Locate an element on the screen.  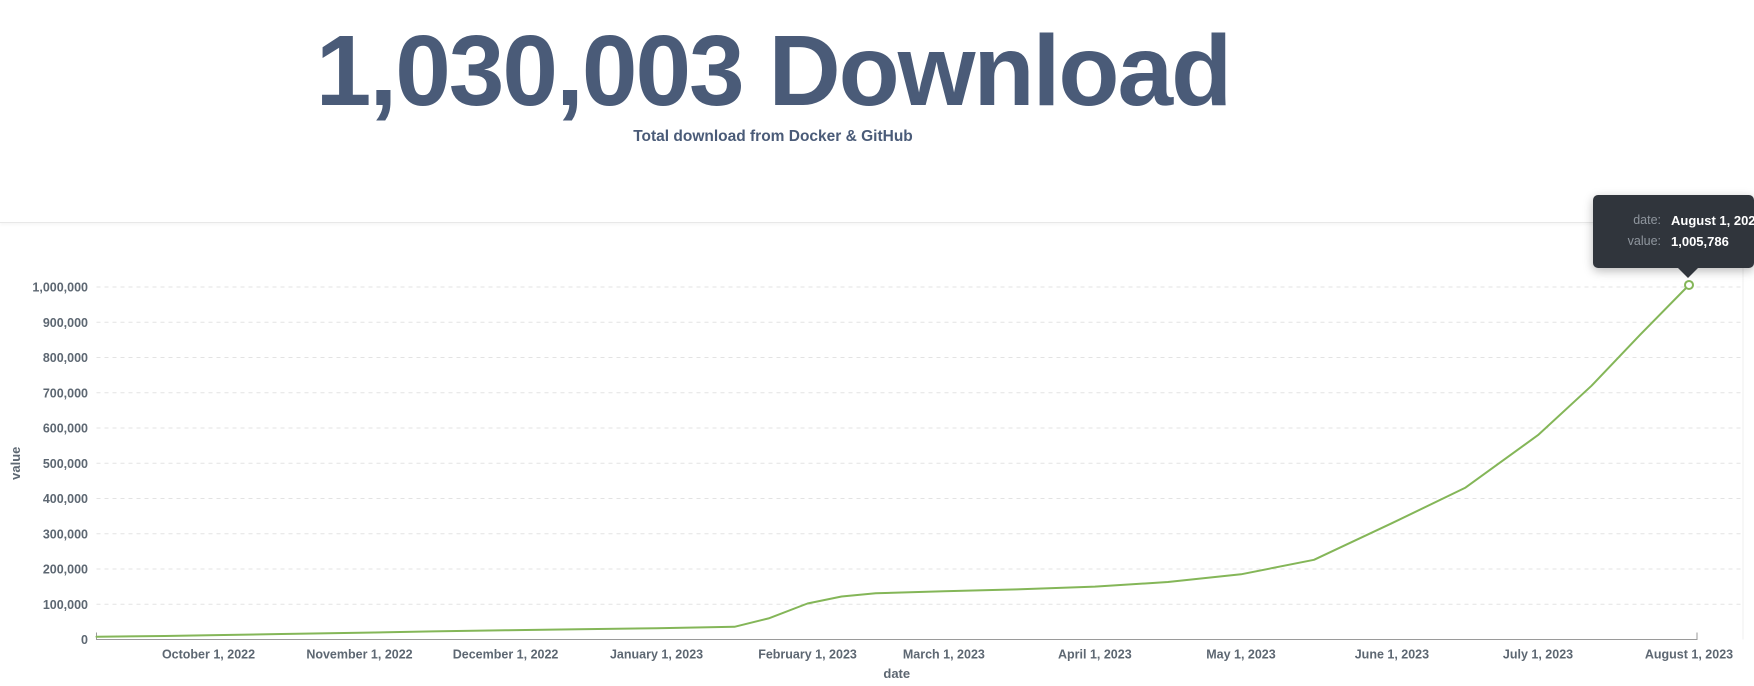
y-axis-tick-label: 0 is located at coordinates (84, 640).